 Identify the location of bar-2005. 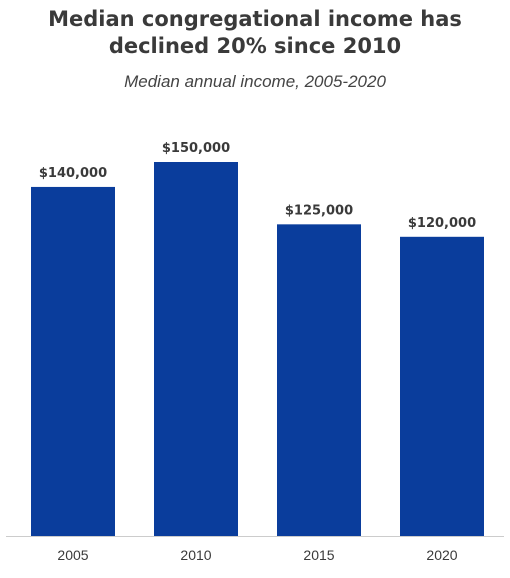
(73, 361).